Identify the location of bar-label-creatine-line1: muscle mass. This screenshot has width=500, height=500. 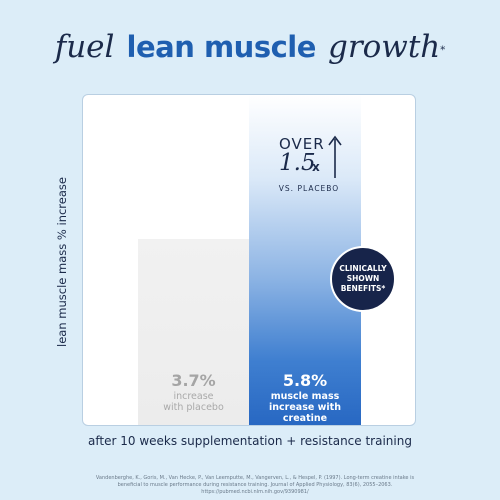
(305, 396).